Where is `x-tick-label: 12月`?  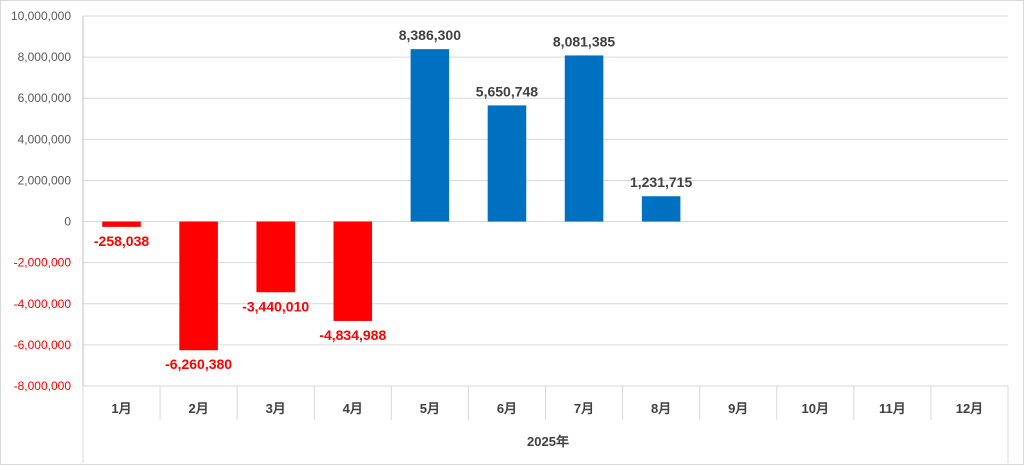 x-tick-label: 12月 is located at coordinates (969, 408).